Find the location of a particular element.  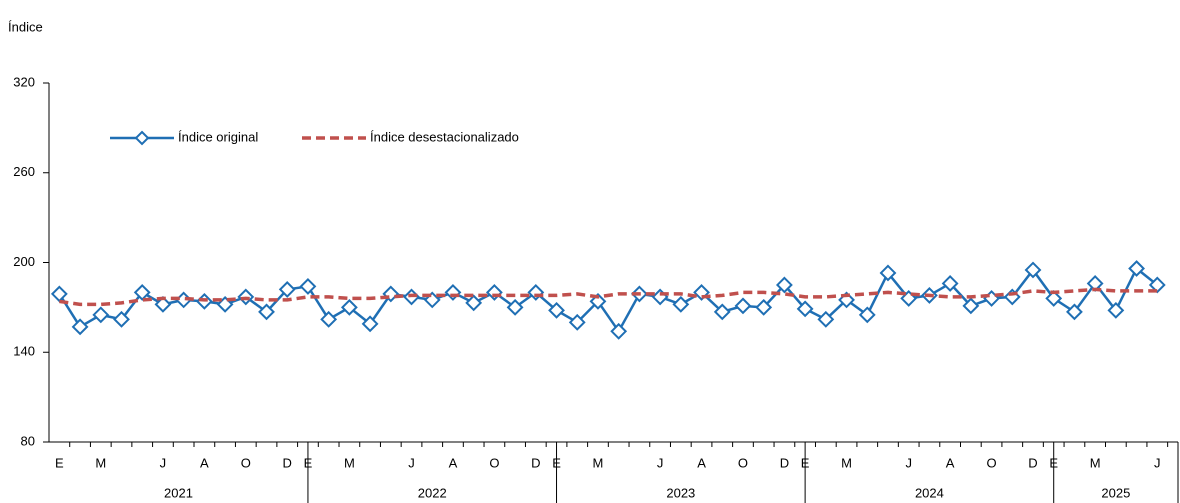

legend-label: Índice original is located at coordinates (218, 136).